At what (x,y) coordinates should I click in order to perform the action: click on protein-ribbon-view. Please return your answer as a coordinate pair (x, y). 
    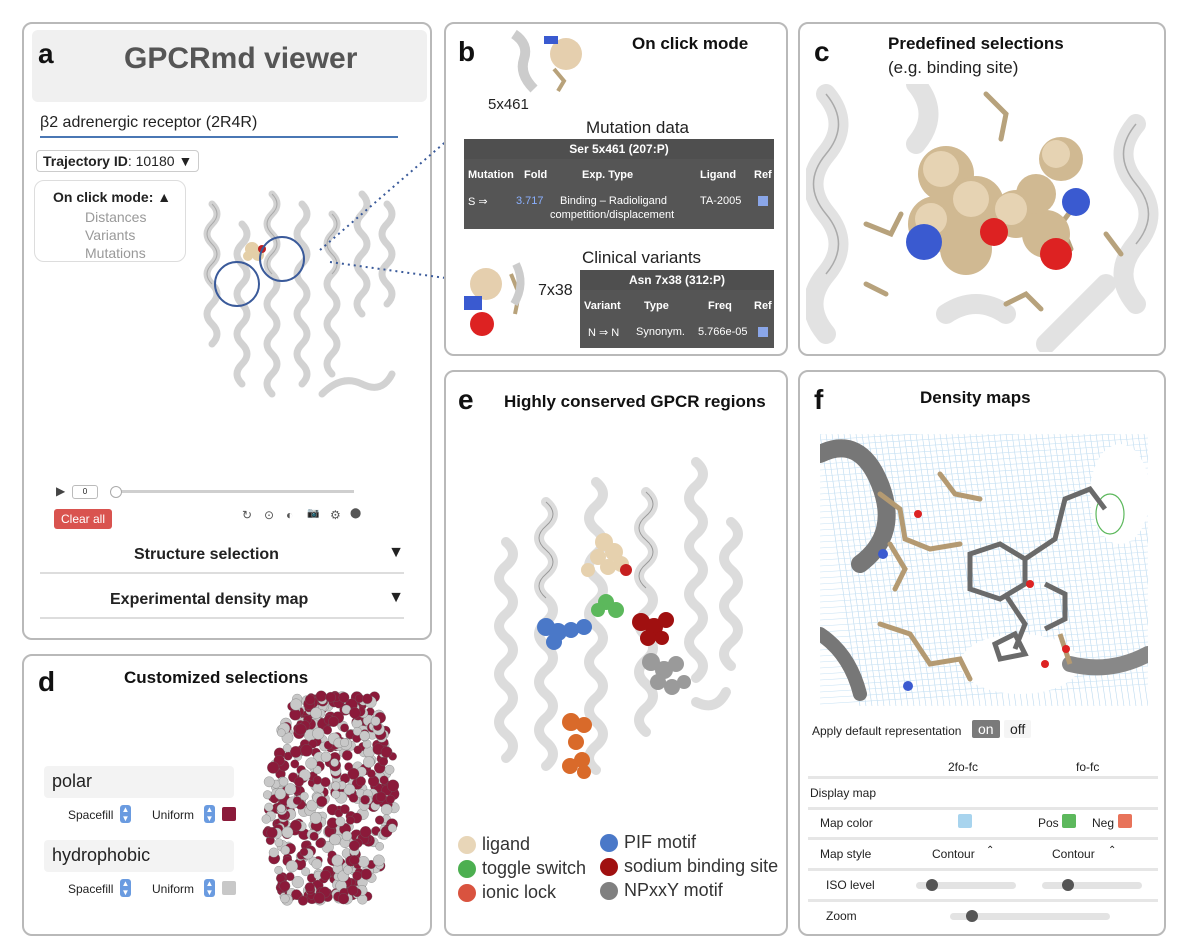
    Looking at the image, I should click on (297, 314).